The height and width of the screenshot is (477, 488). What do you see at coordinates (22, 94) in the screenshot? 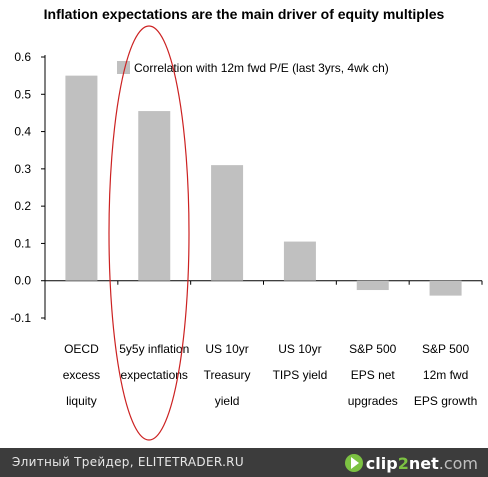
I see `y-tick-label: 0.5` at bounding box center [22, 94].